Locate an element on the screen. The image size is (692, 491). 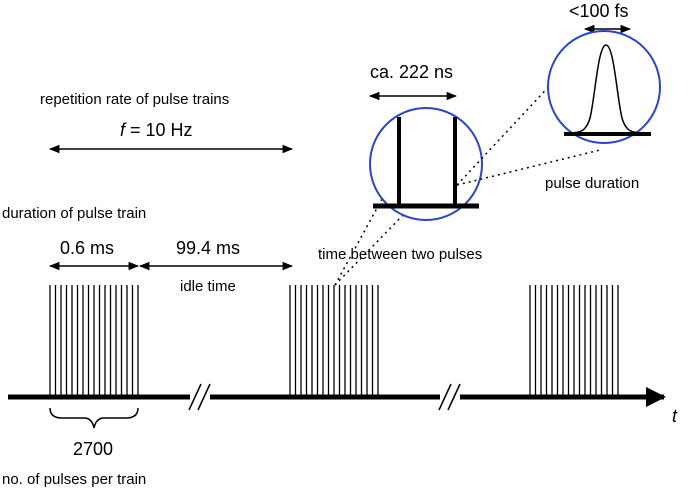
idle-time-value: 99.4 ms is located at coordinates (208, 248).